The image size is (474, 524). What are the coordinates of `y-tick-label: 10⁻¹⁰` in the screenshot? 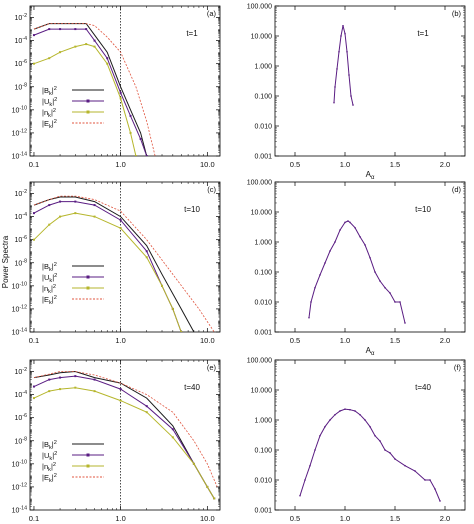 It's located at (19, 285).